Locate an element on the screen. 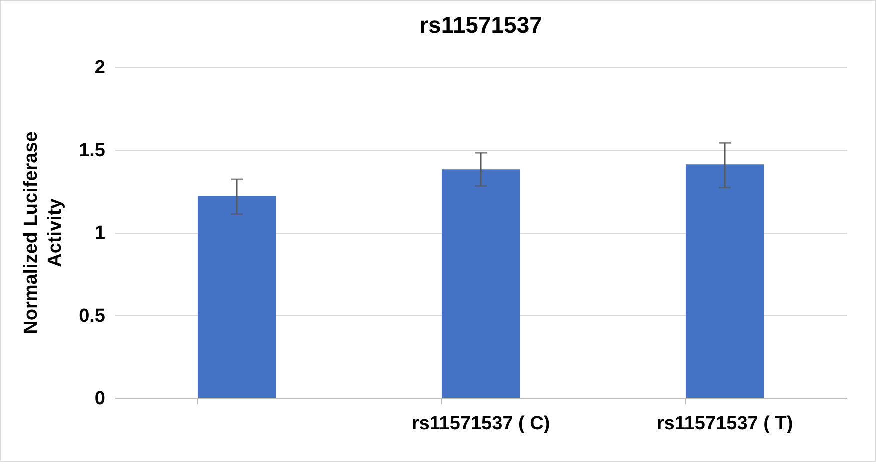 The image size is (878, 464). chart-title: rs11571537 is located at coordinates (481, 25).